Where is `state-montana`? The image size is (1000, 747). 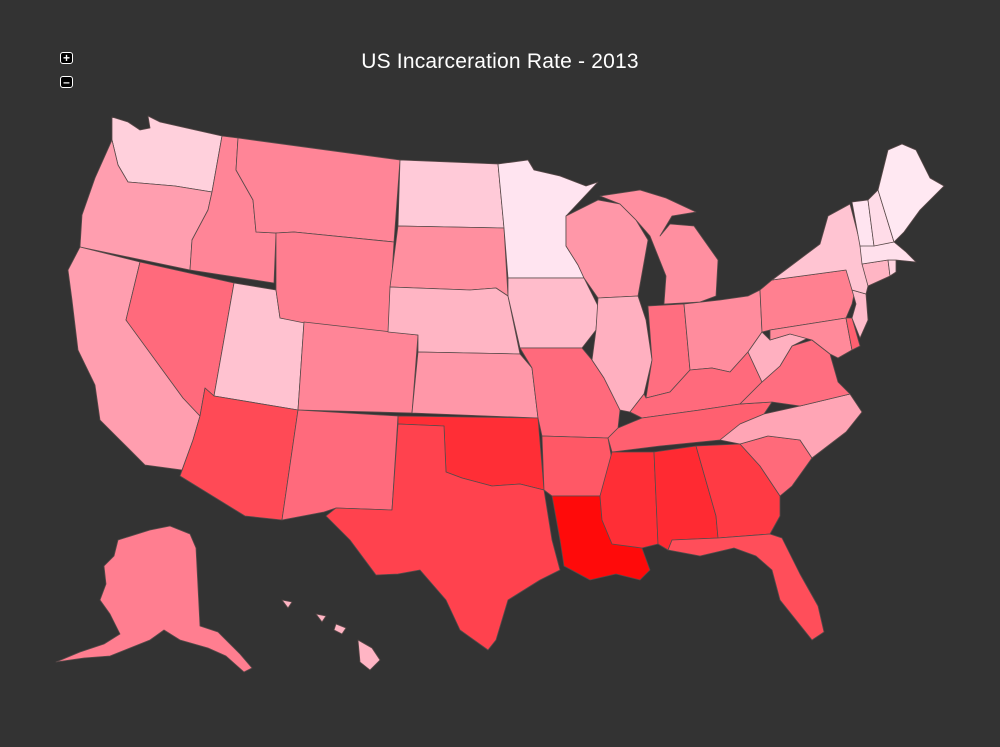 state-montana is located at coordinates (318, 190).